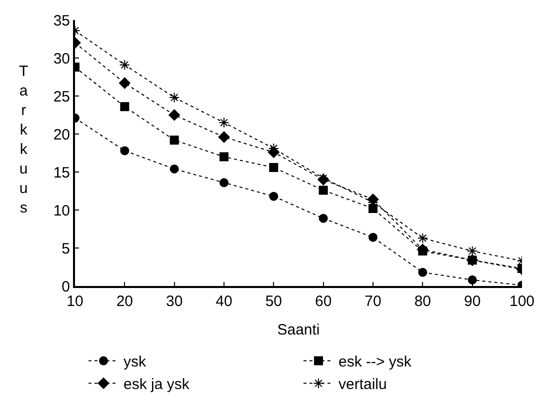 This screenshot has height=411, width=547. What do you see at coordinates (323, 301) in the screenshot?
I see `x-tick-label: 60` at bounding box center [323, 301].